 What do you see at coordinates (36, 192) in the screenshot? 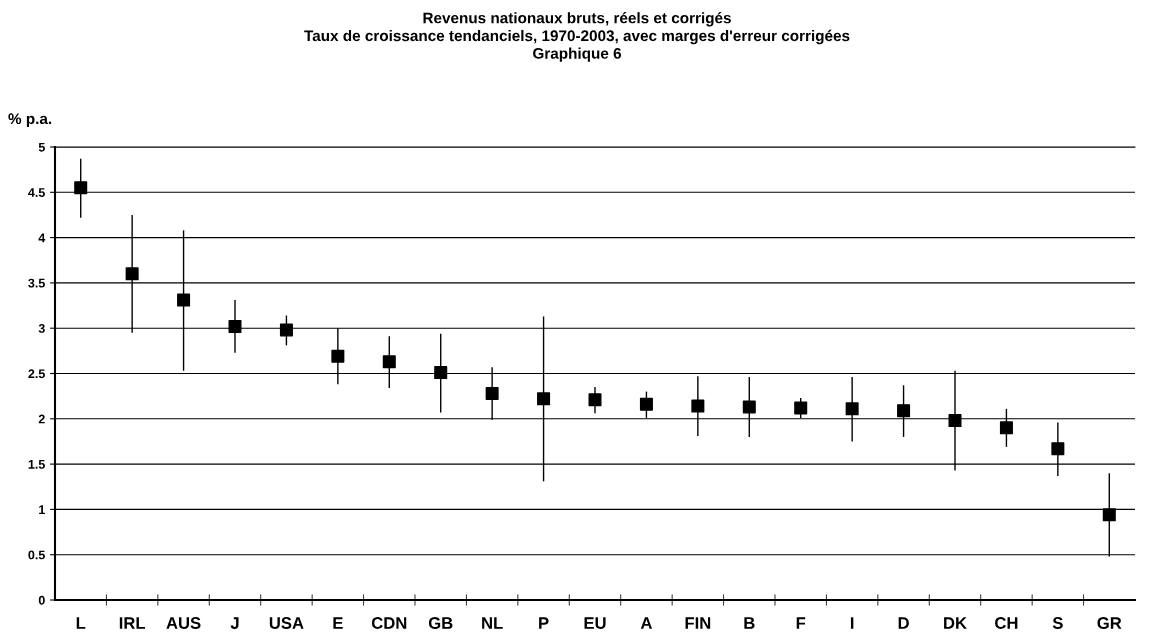
I see `y-tick-label: 4.5` at bounding box center [36, 192].